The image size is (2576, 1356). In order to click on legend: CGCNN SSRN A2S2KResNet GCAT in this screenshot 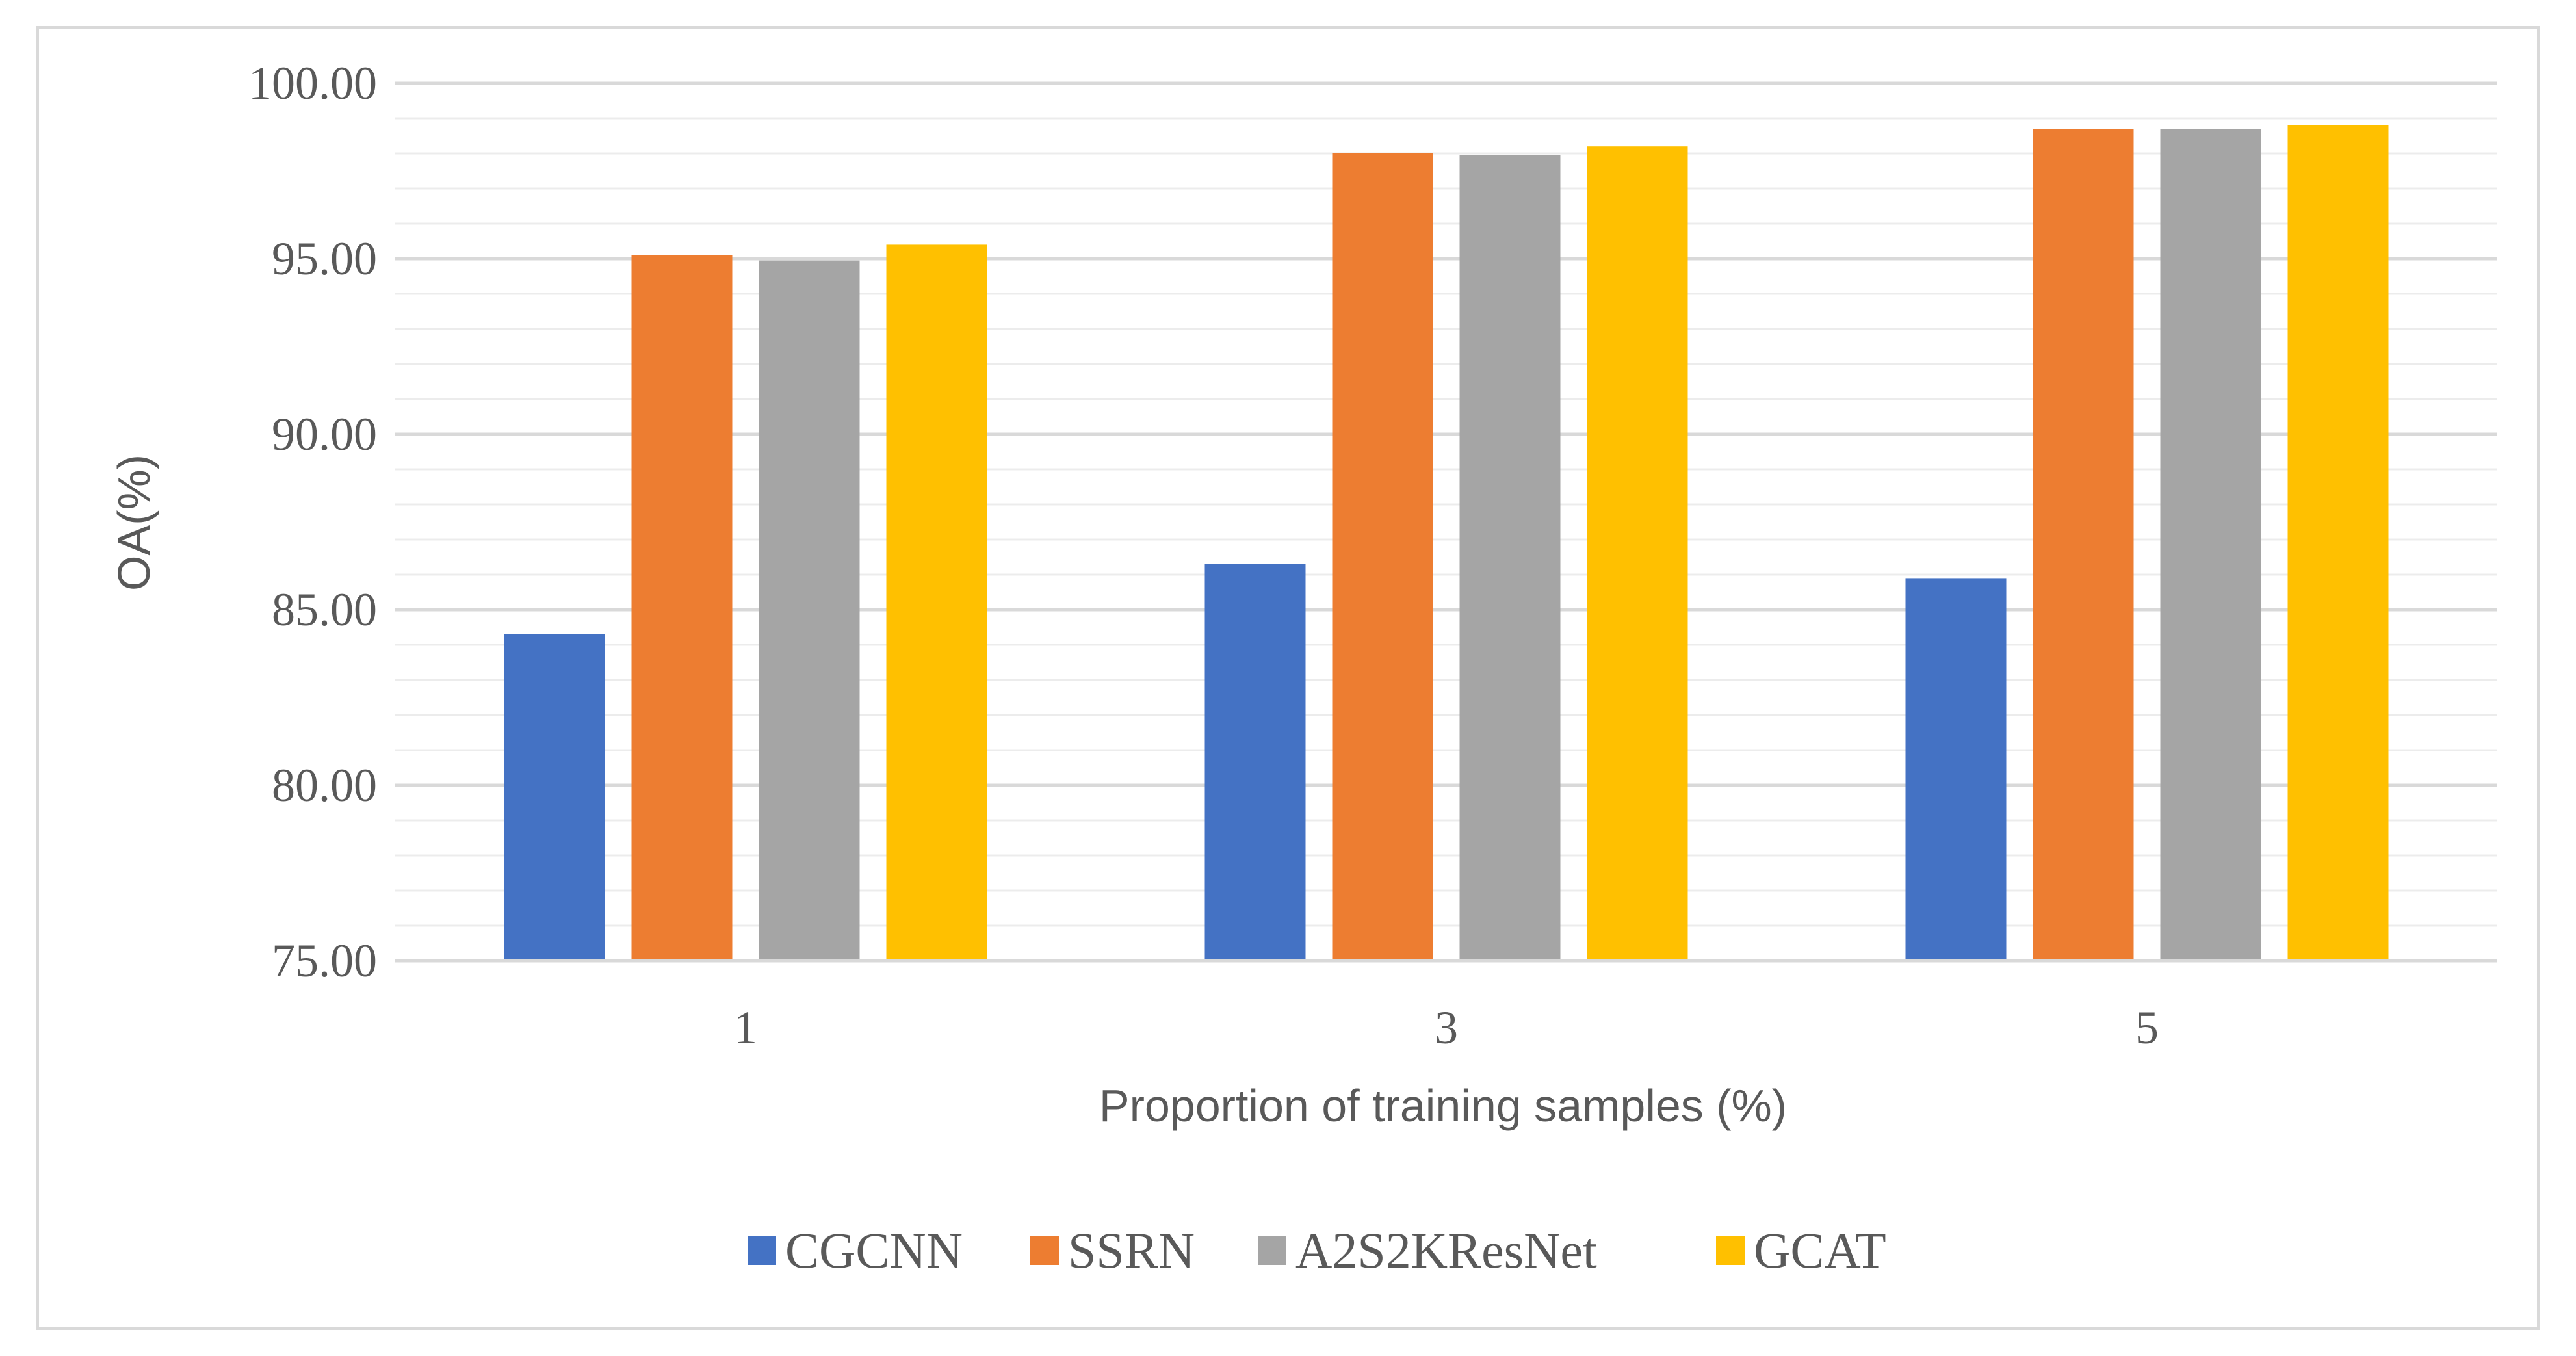, I will do `click(1317, 1250)`.